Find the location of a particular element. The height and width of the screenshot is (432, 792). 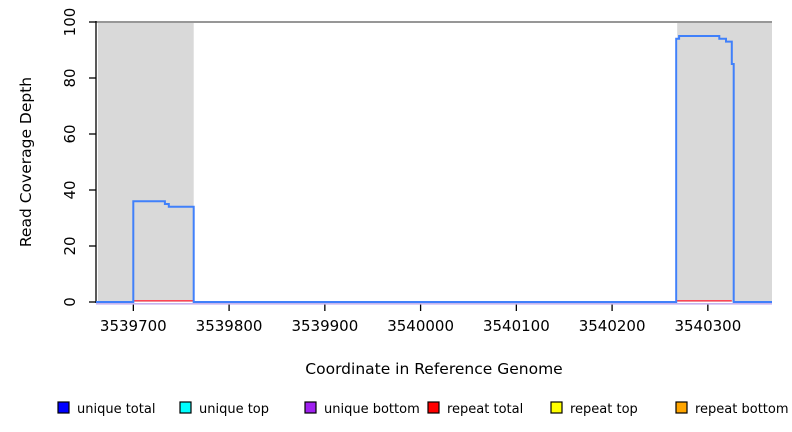

legend-swatch-repeat-top is located at coordinates (556, 407).